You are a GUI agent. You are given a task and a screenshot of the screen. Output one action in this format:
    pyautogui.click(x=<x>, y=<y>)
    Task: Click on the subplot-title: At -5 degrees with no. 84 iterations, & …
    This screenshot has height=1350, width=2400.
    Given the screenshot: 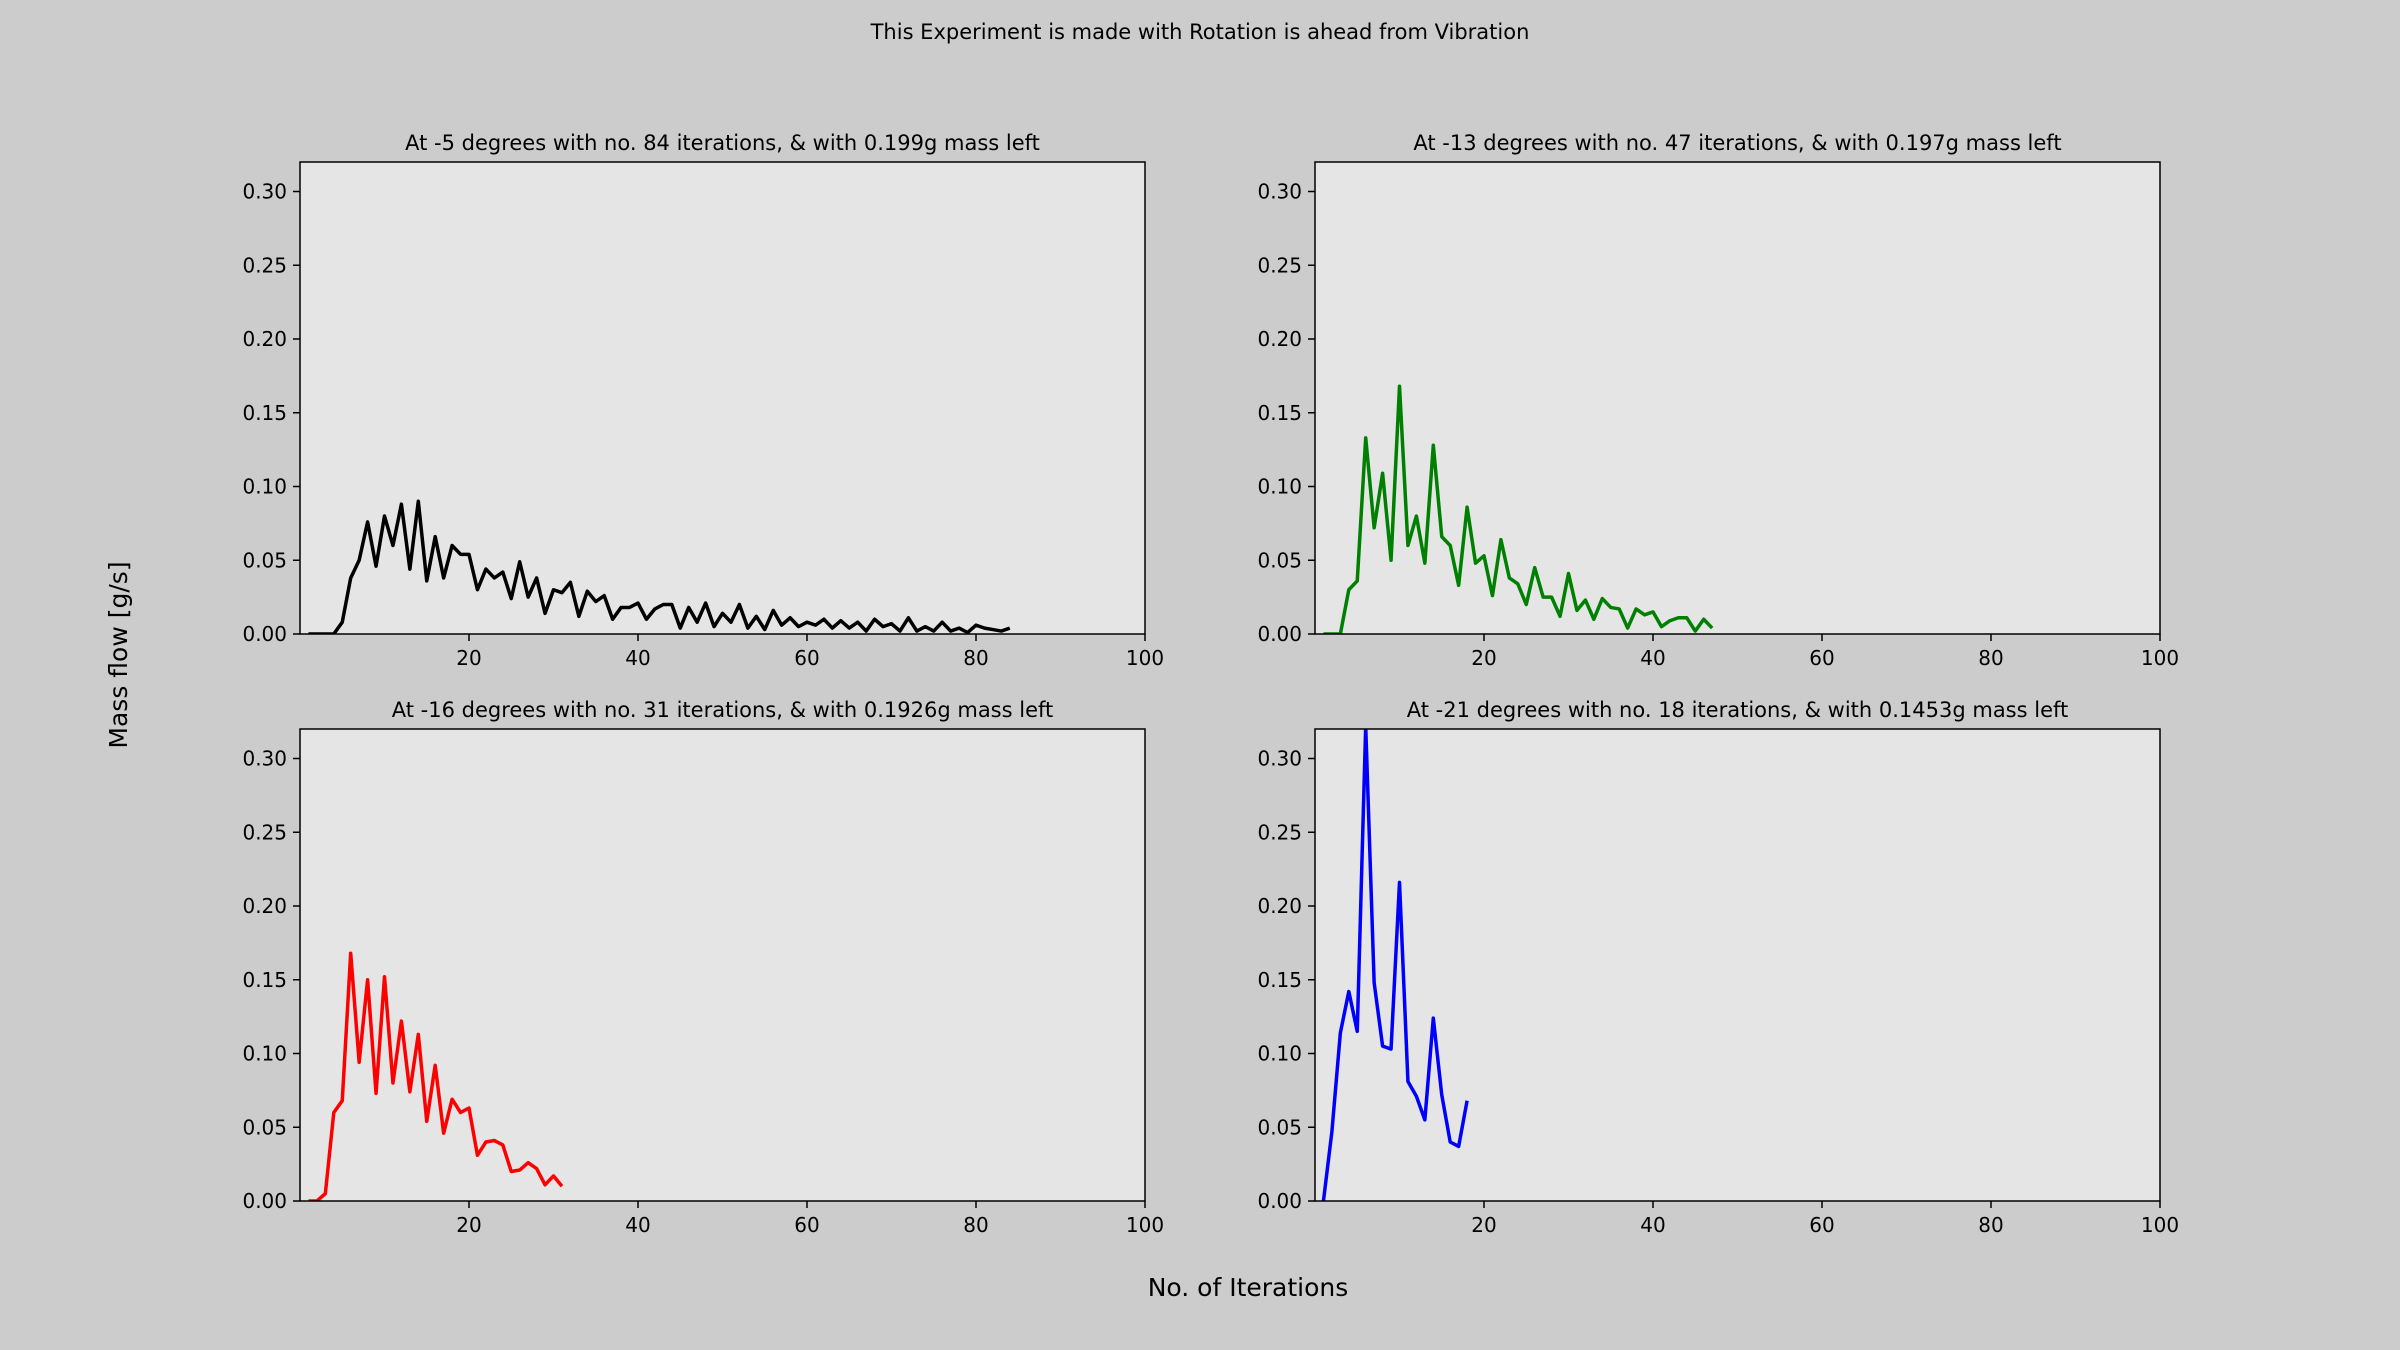 What is the action you would take?
    pyautogui.click(x=722, y=143)
    